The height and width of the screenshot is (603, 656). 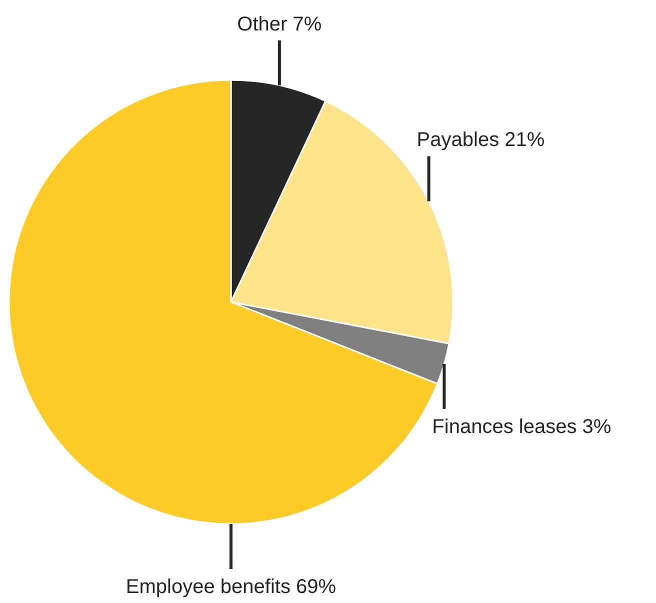 What do you see at coordinates (279, 24) in the screenshot?
I see `slice-label: Other 7%` at bounding box center [279, 24].